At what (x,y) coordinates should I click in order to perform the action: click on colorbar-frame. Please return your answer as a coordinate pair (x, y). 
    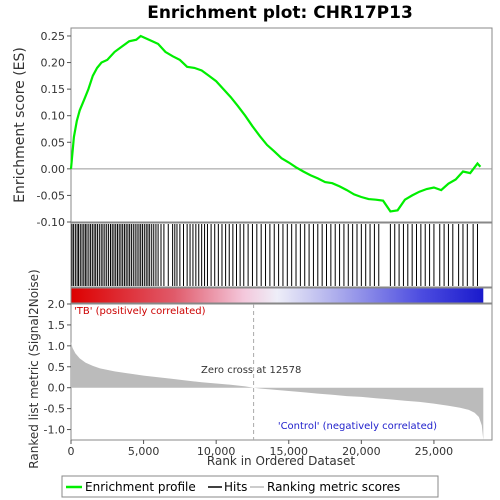
    Looking at the image, I should click on (281, 295).